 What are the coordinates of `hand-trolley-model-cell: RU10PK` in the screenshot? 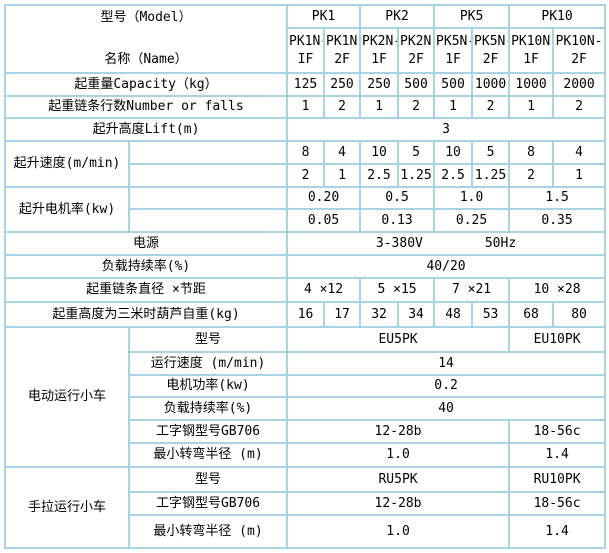 It's located at (557, 479).